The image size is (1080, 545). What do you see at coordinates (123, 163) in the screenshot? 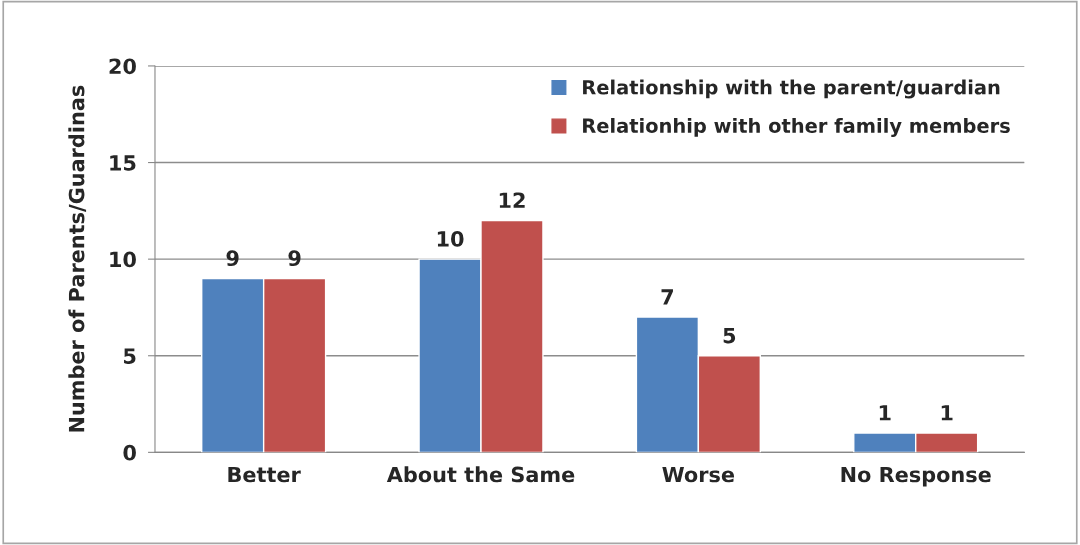
I see `y-tick-label: 15` at bounding box center [123, 163].